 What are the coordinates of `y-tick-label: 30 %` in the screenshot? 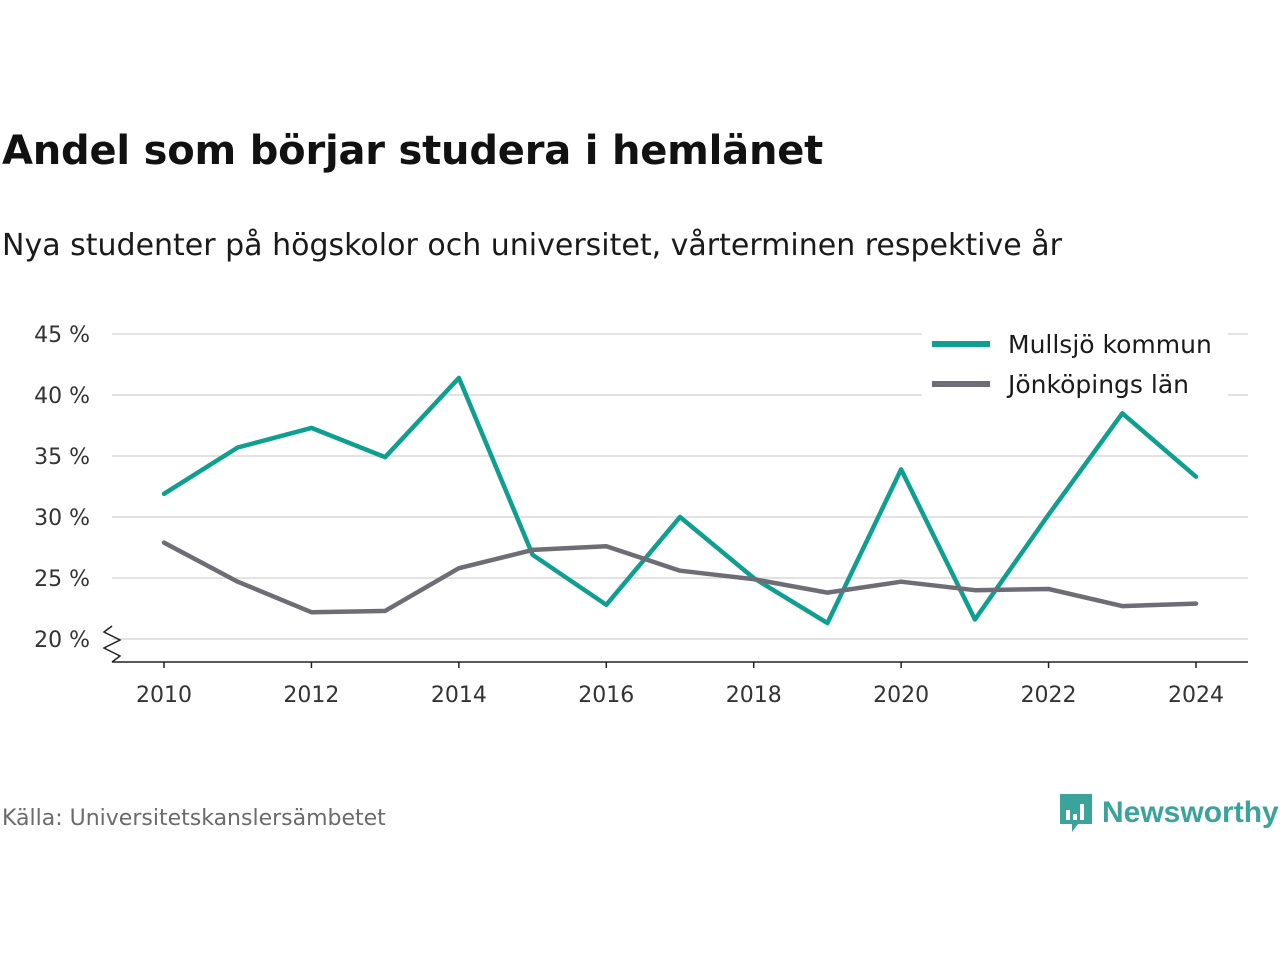 It's located at (62, 518).